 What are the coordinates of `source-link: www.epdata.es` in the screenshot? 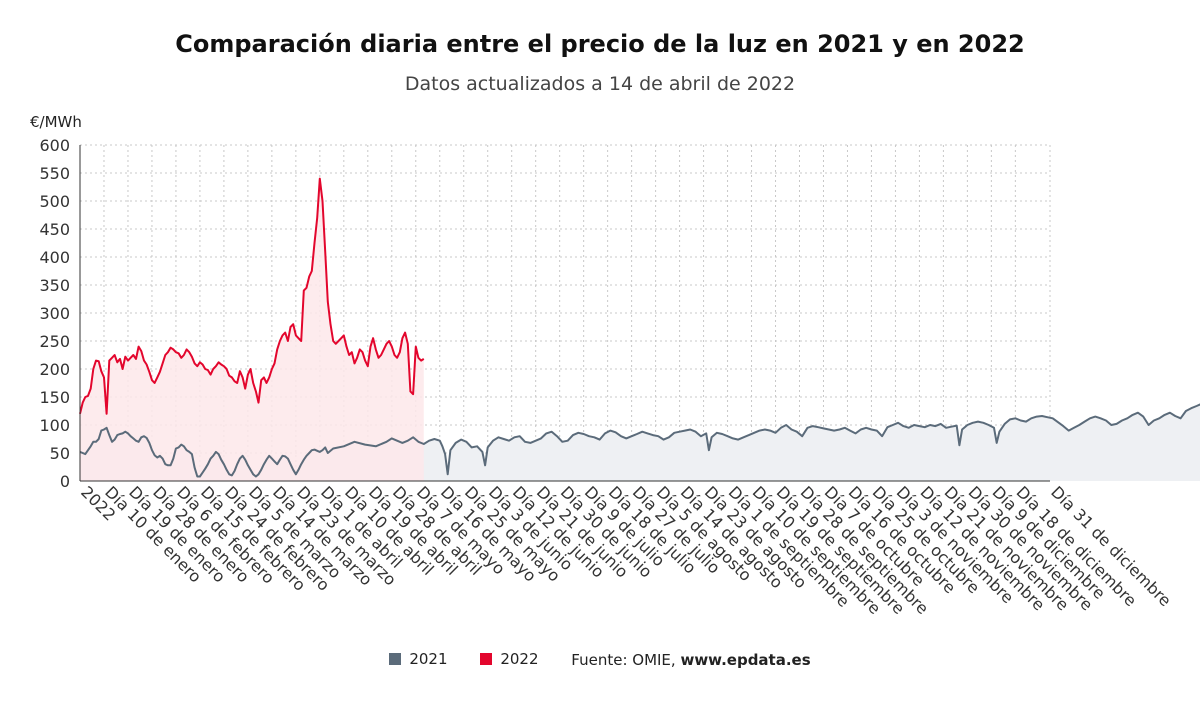 It's located at (745, 660).